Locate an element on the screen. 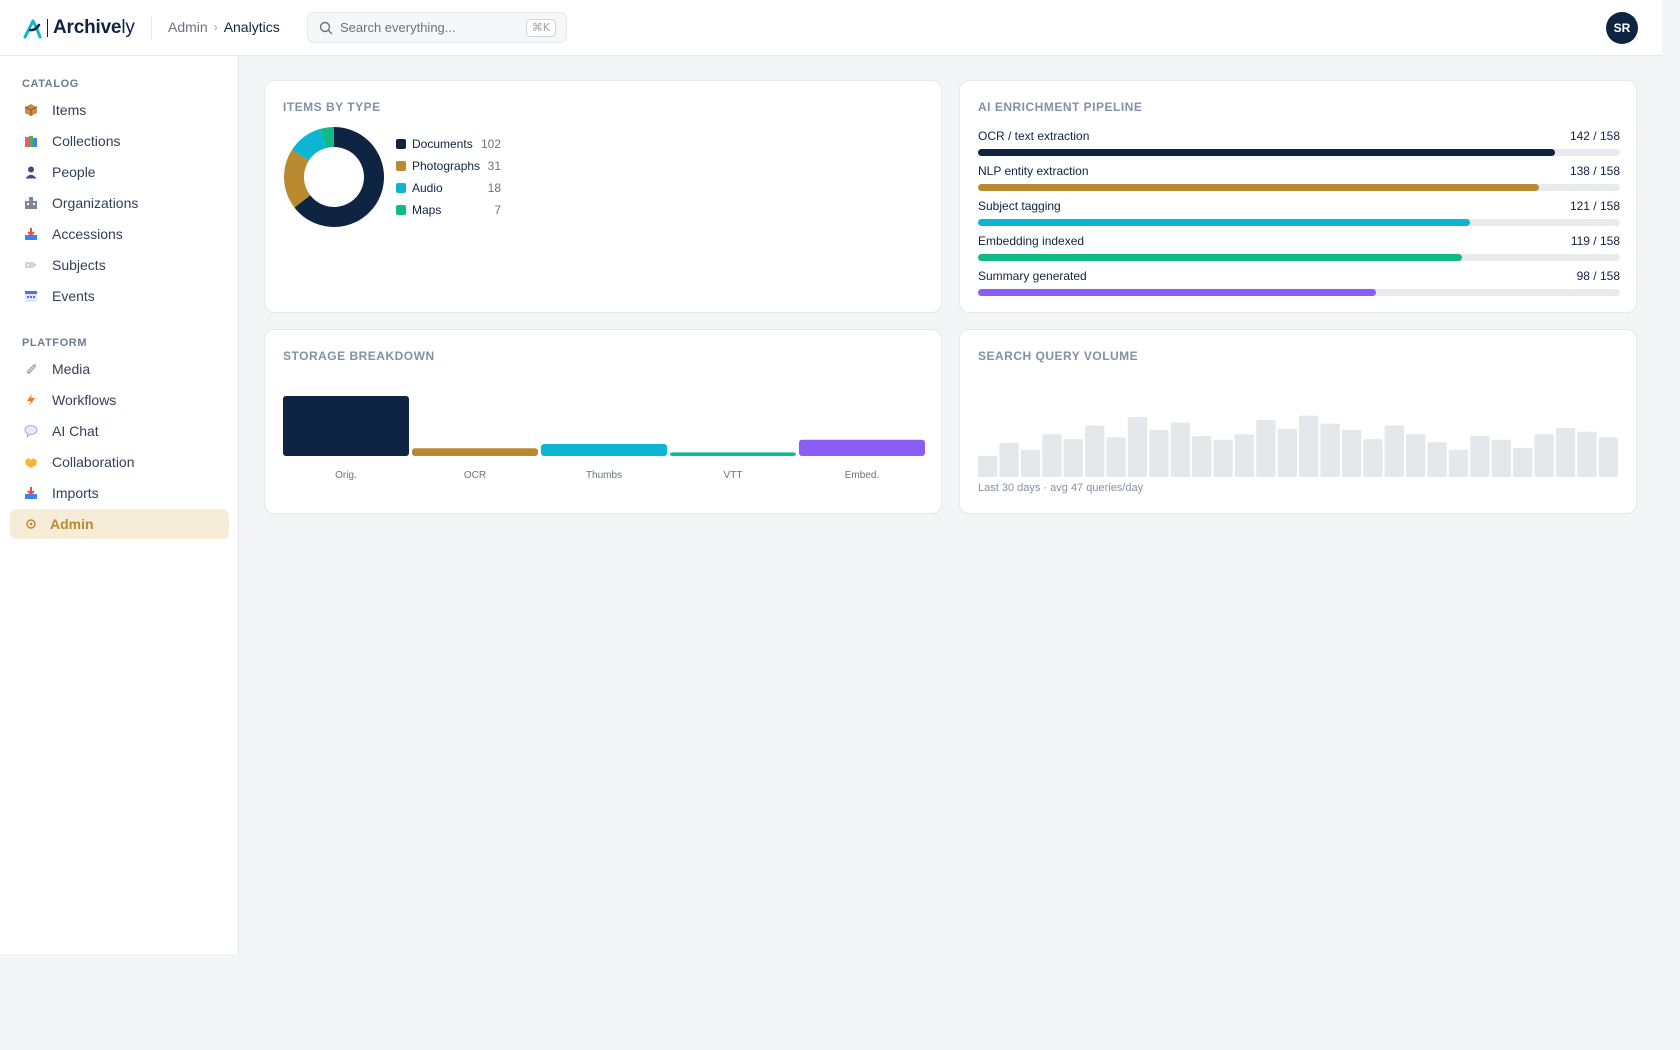 Image resolution: width=1680 pixels, height=1050 pixels. sidebar-item-label: Media is located at coordinates (71, 369).